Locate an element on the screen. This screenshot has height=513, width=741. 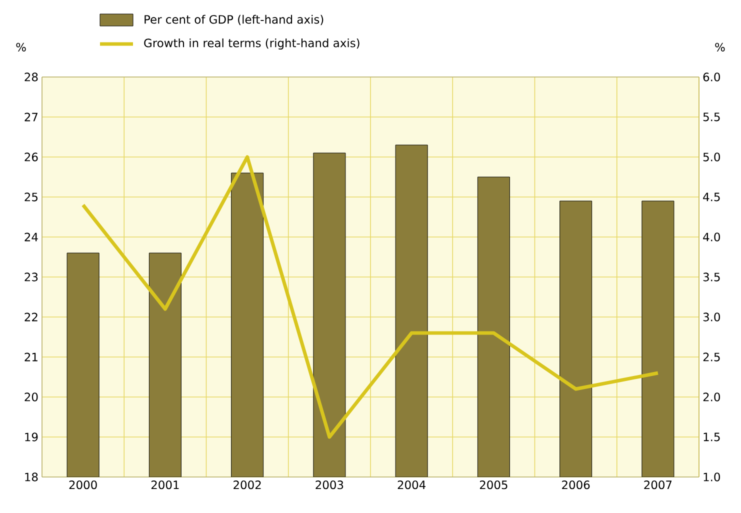
y-tick-label: 22 is located at coordinates (31, 317).